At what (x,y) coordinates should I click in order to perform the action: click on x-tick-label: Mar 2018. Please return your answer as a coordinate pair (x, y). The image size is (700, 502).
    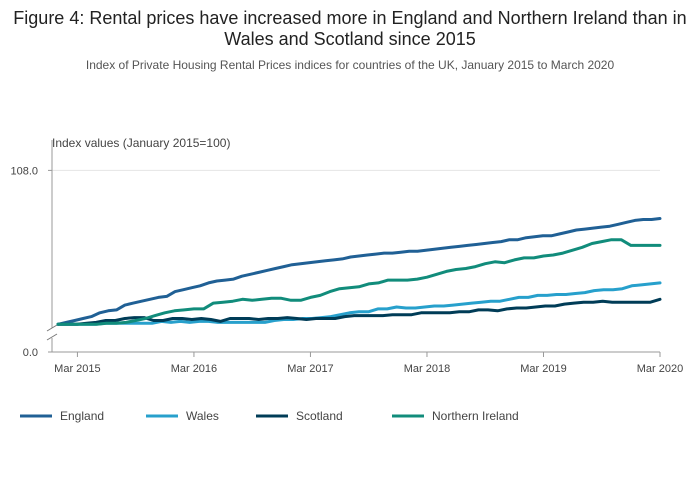
    Looking at the image, I should click on (427, 369).